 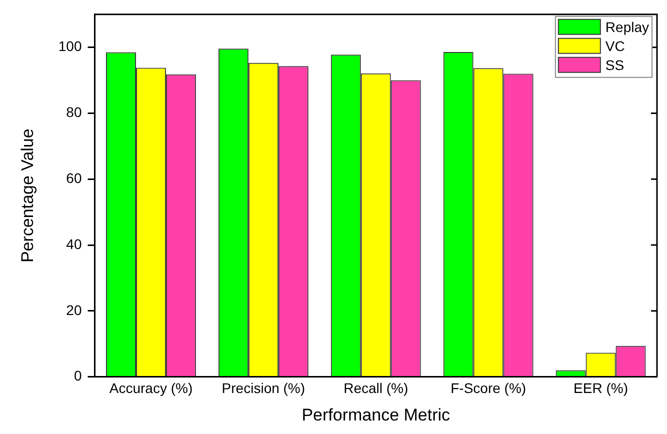 What do you see at coordinates (627, 26) in the screenshot?
I see `legend-label: Replay` at bounding box center [627, 26].